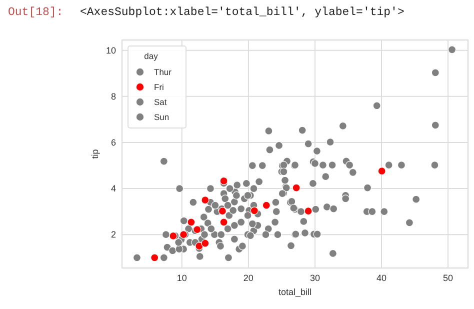 Image resolution: width=474 pixels, height=309 pixels. I want to click on y-tick-label: 6, so click(113, 142).